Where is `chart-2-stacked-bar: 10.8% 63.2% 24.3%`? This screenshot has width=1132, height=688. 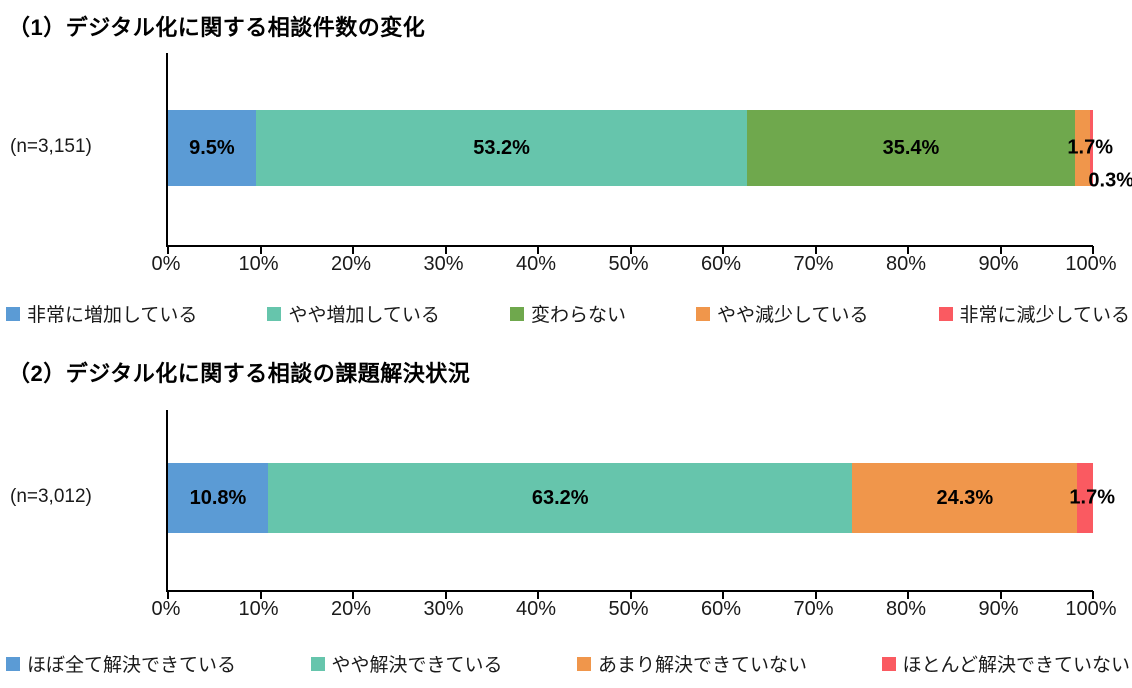 chart-2-stacked-bar: 10.8% 63.2% 24.3% is located at coordinates (630, 498).